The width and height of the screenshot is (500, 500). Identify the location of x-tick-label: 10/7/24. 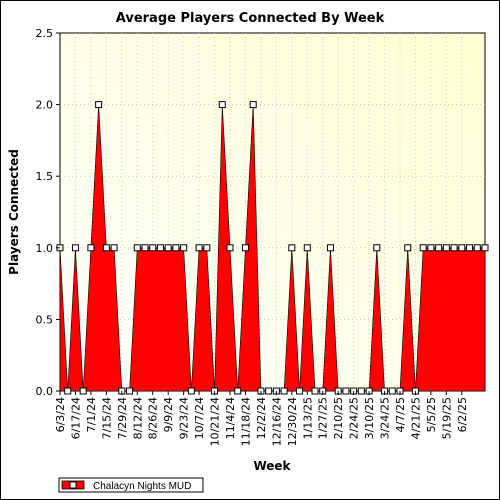
(199, 418).